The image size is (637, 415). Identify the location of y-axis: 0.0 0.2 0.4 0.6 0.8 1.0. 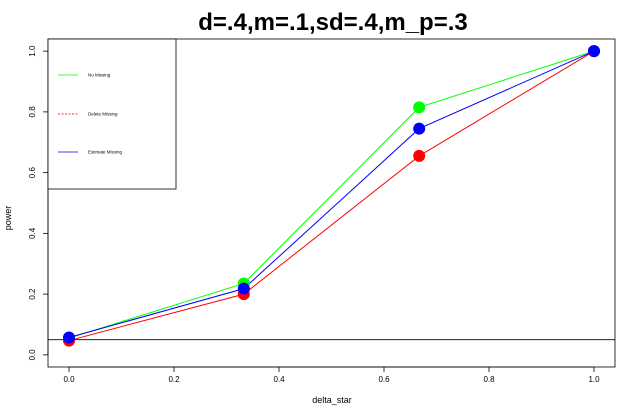
(38, 203).